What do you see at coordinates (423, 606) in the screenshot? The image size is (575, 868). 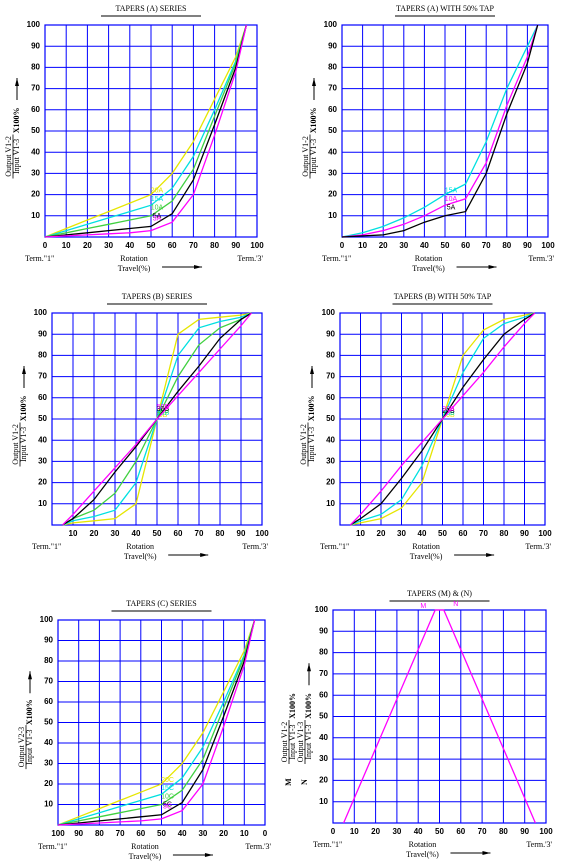 I see `series-label: M` at bounding box center [423, 606].